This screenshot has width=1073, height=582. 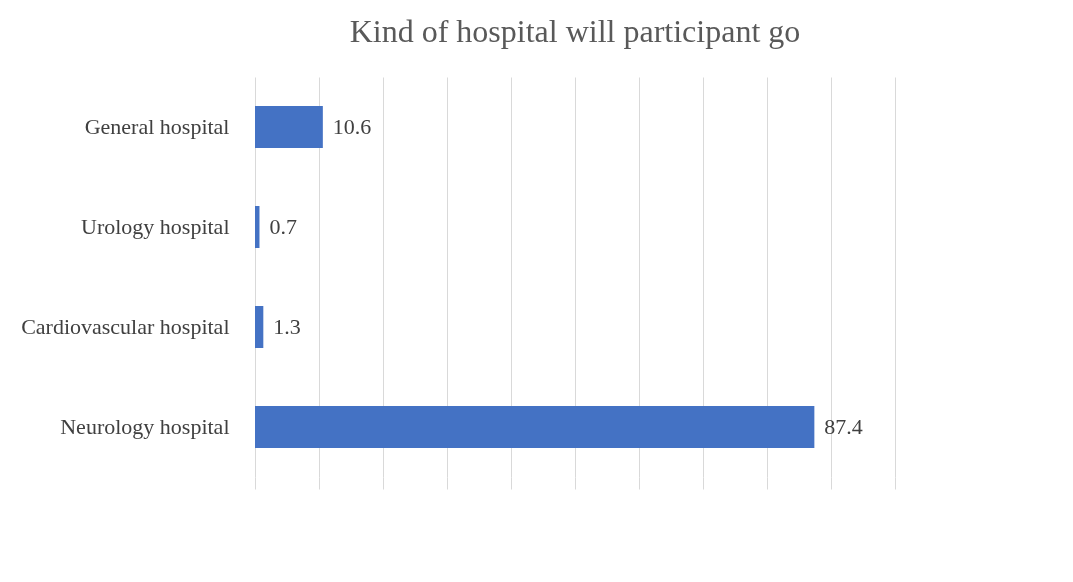 What do you see at coordinates (125, 326) in the screenshot?
I see `y-tick-label: Cardiovascular hospital` at bounding box center [125, 326].